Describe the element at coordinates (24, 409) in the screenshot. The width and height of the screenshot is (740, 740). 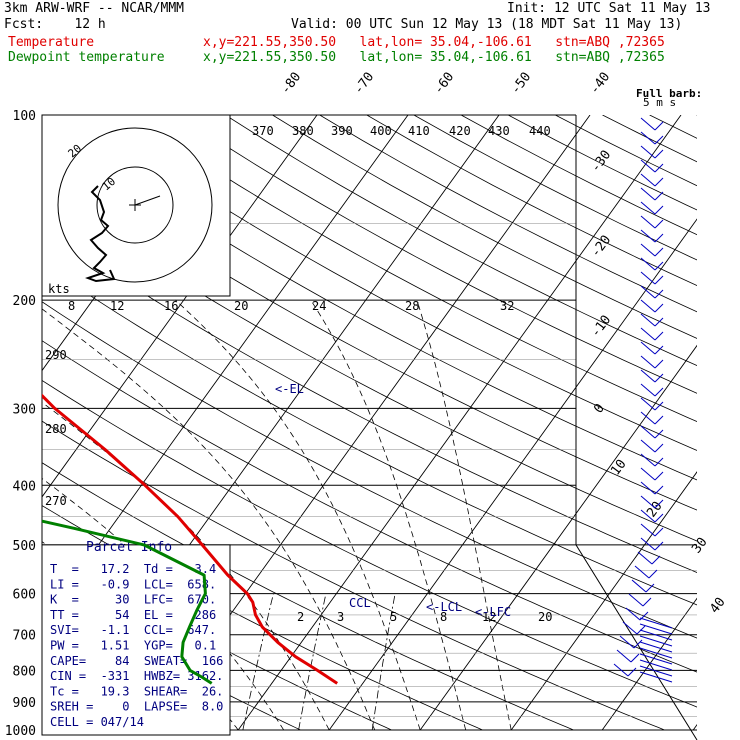
I see `pressure-tick-label: 300` at that location.